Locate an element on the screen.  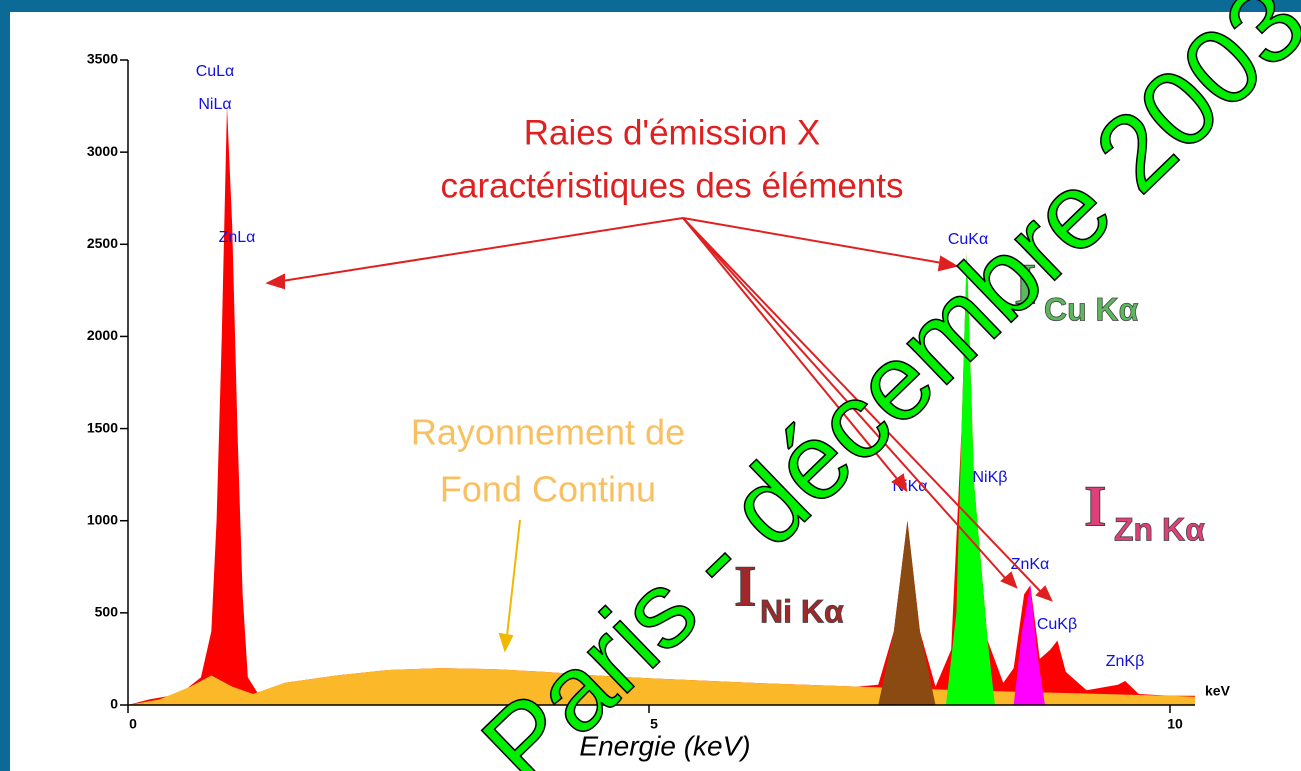
peak-label: ZnKα is located at coordinates (1030, 564).